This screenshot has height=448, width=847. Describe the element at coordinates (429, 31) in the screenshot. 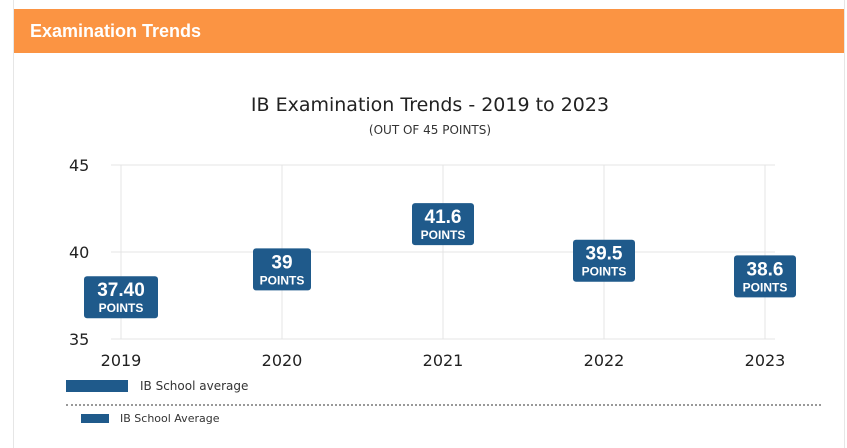

I see `panel-header: Examination Trends` at that location.